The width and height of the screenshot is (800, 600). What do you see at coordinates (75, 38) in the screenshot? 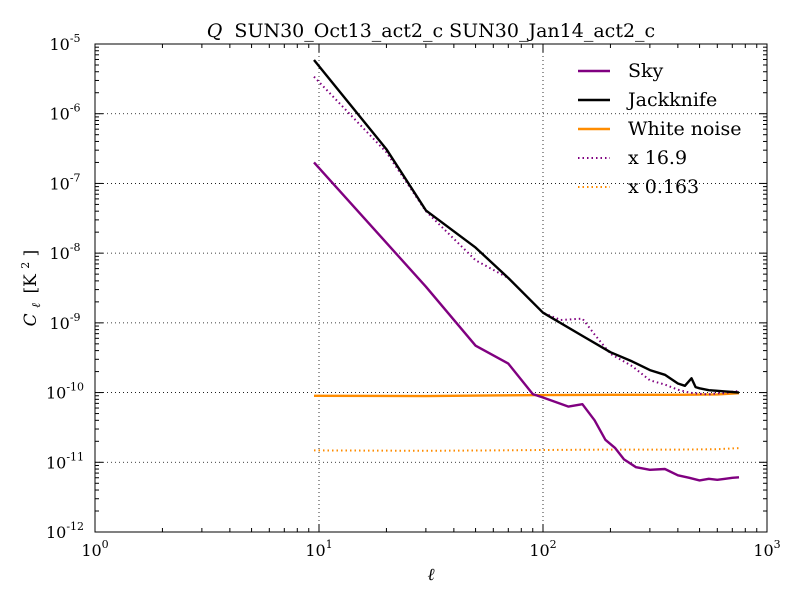
I see `y-tick-exp: -5` at bounding box center [75, 38].